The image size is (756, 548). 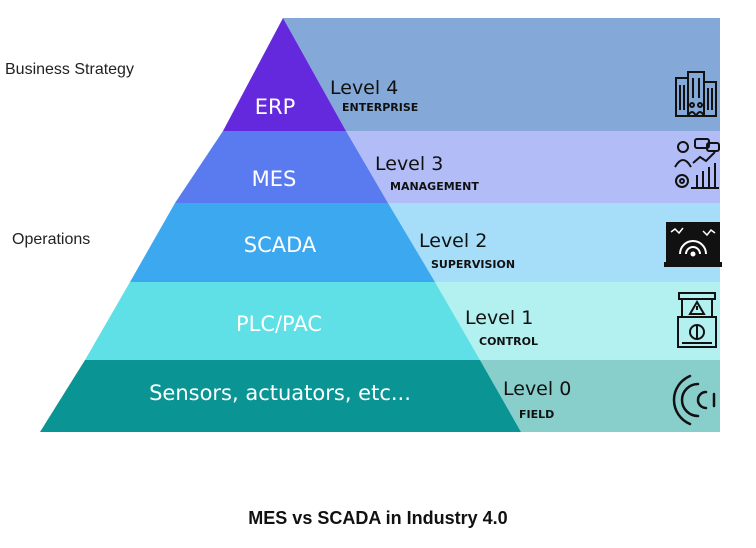 I want to click on operations-label: Operations, so click(x=51, y=239).